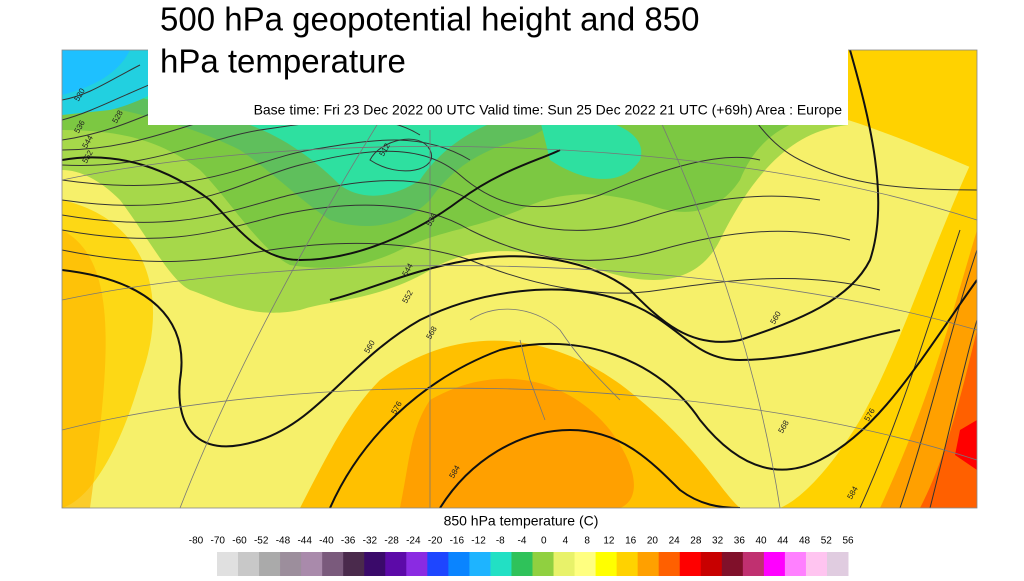 This screenshot has height=581, width=1024. What do you see at coordinates (762, 541) in the screenshot?
I see `colorbar-tick-label: 40` at bounding box center [762, 541].